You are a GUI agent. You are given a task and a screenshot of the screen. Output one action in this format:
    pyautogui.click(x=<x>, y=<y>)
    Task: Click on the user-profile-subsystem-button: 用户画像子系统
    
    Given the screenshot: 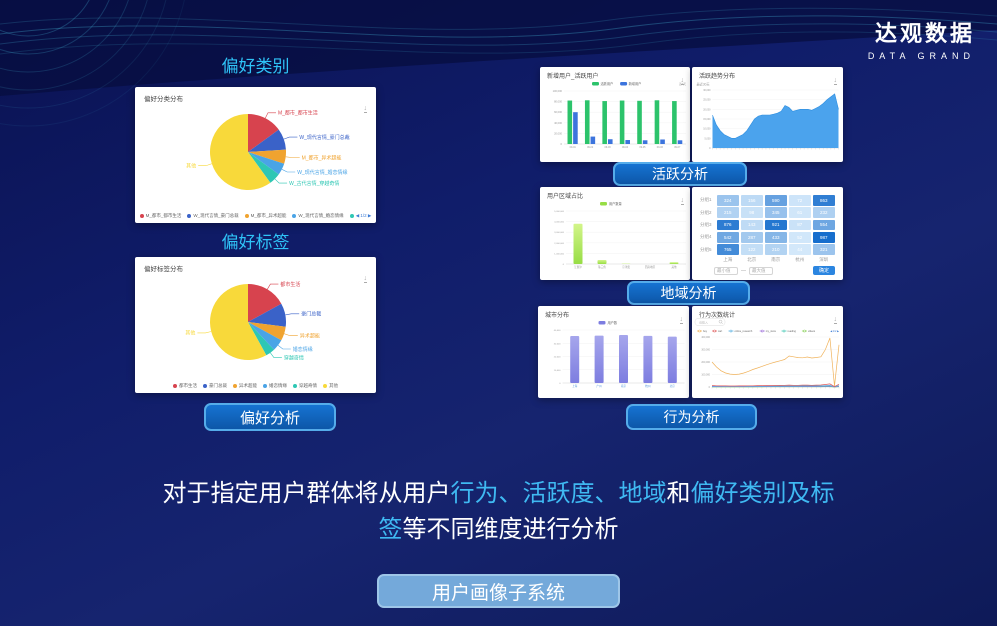 What is the action you would take?
    pyautogui.click(x=498, y=591)
    